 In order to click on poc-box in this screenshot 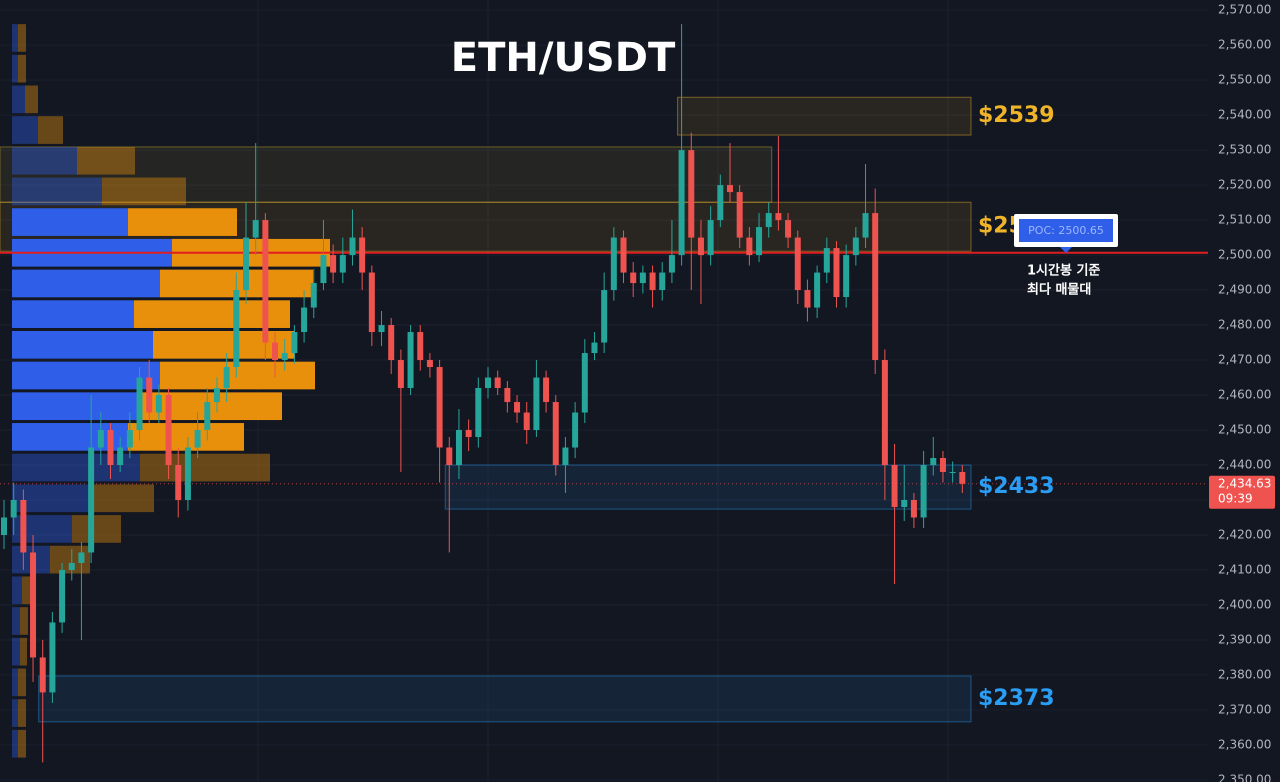, I will do `click(1066, 230)`.